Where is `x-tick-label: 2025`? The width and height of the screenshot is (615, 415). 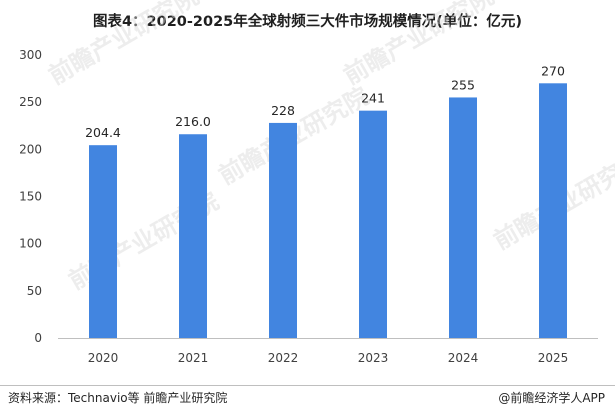
x-tick-label: 2025 is located at coordinates (553, 358).